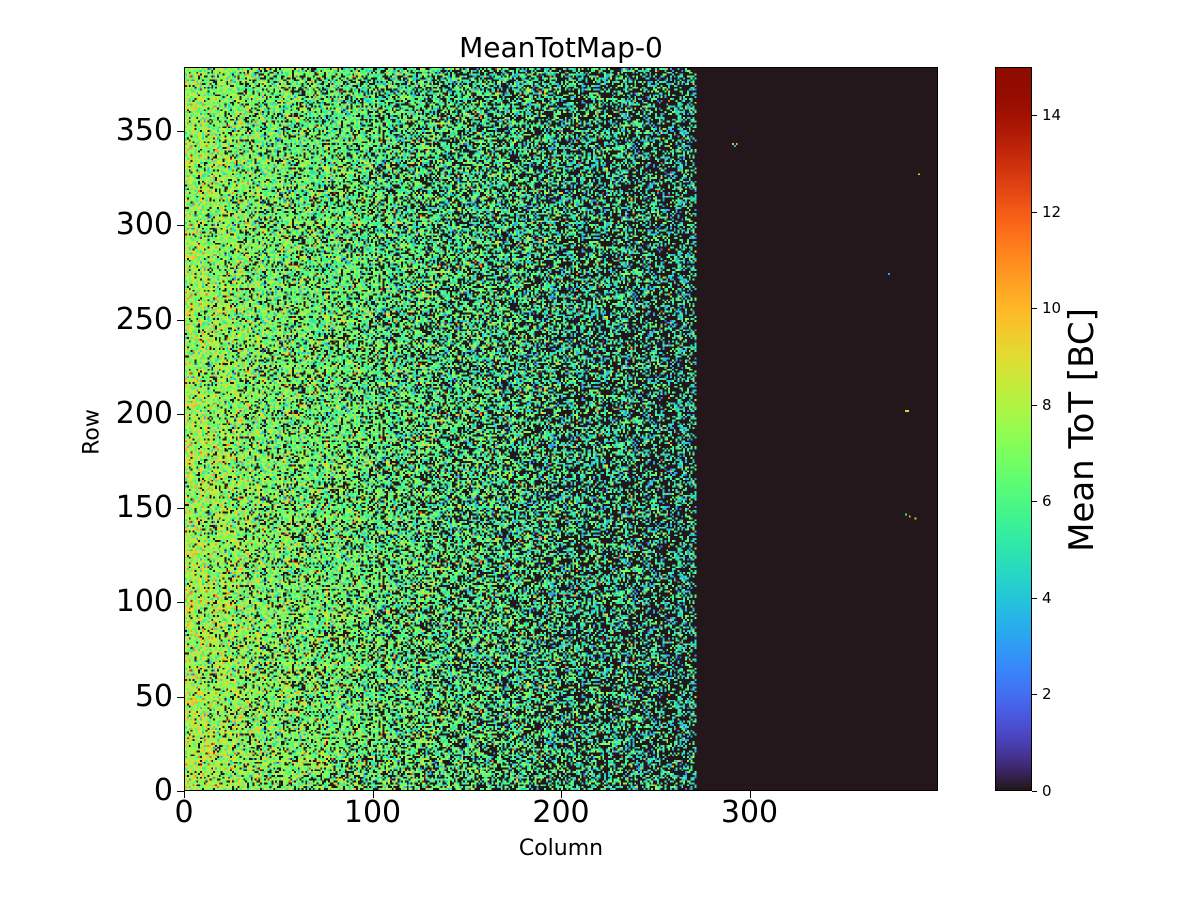 The width and height of the screenshot is (1200, 900). What do you see at coordinates (153, 696) in the screenshot?
I see `y-tick-label: 50` at bounding box center [153, 696].